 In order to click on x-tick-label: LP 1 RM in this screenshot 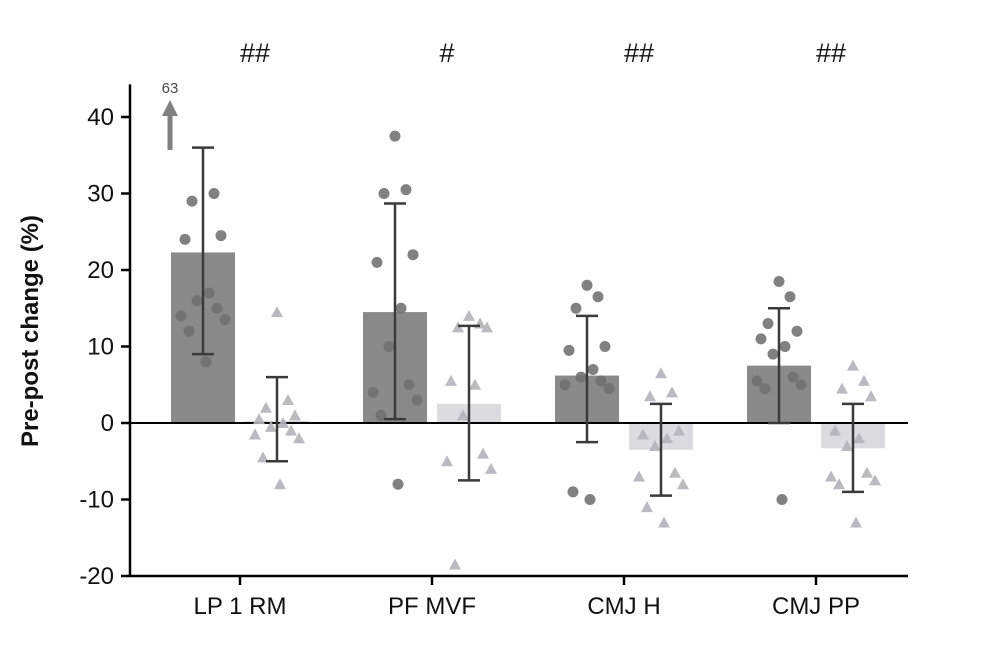, I will do `click(240, 606)`.